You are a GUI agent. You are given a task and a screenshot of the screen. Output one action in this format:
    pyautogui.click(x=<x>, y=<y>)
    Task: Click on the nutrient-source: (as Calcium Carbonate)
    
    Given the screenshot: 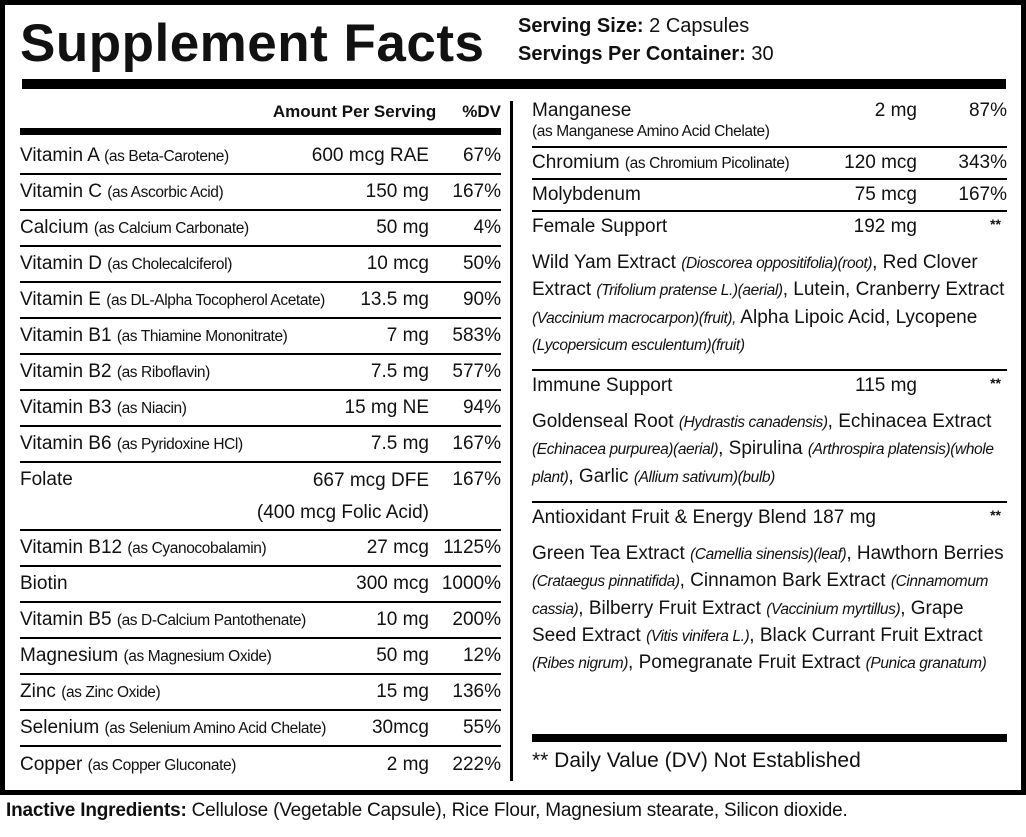 What is the action you would take?
    pyautogui.click(x=171, y=228)
    